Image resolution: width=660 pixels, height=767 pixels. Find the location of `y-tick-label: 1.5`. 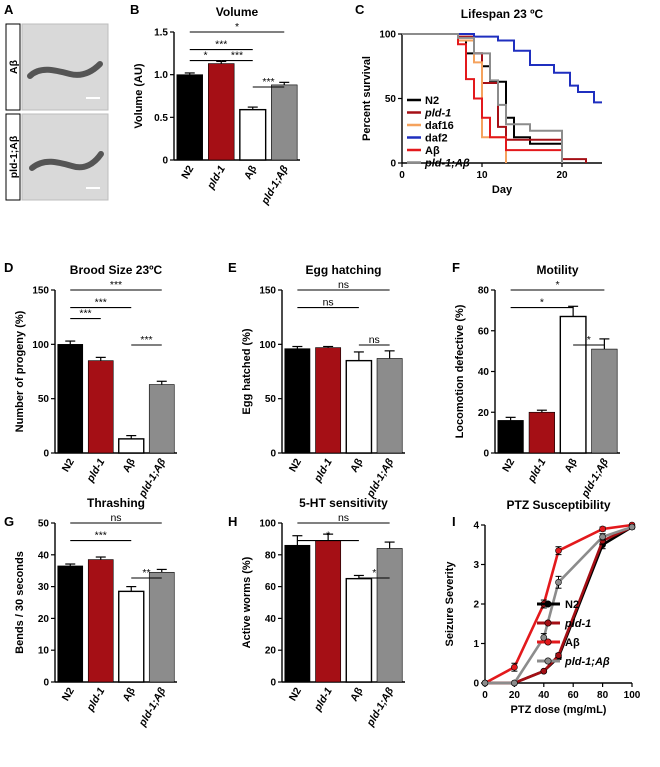

y-tick-label: 1.5 is located at coordinates (161, 33).